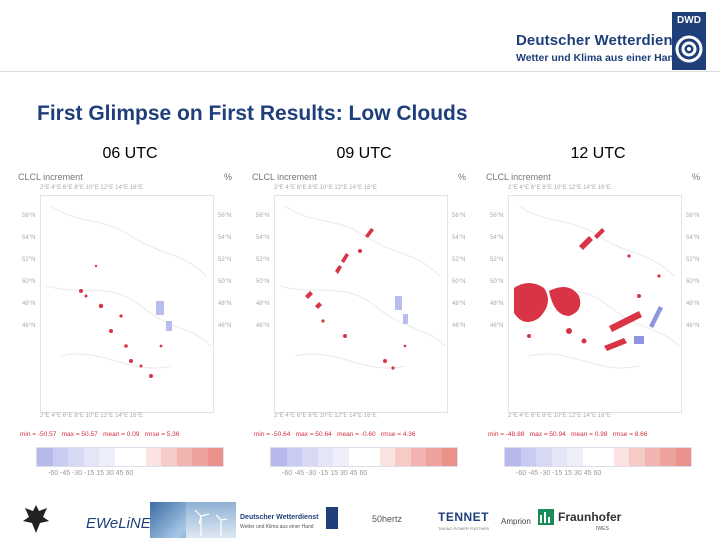  What do you see at coordinates (279, 517) in the screenshot?
I see `dwd-small-name: Deutscher Wetterdienst` at bounding box center [279, 517].